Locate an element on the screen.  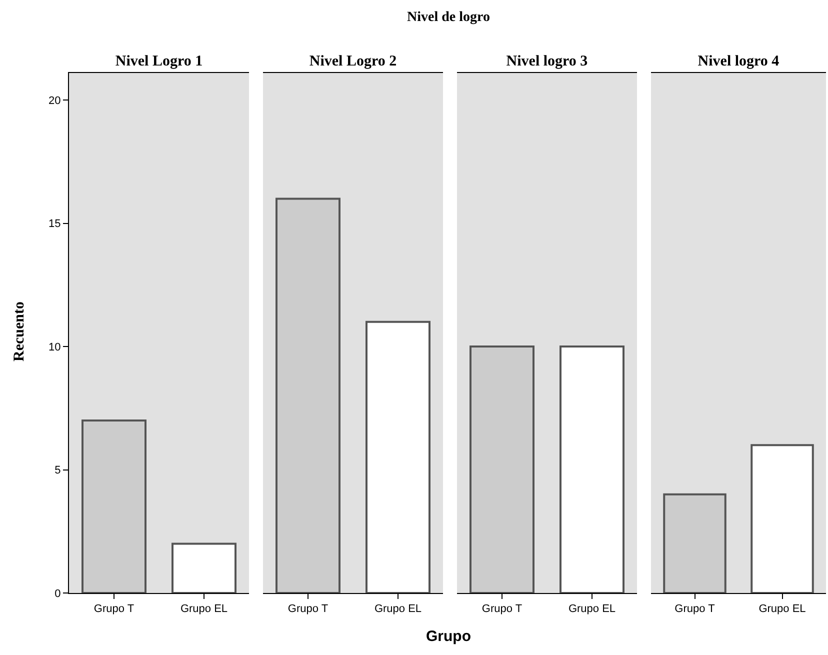
y-tick-label: 15 is located at coordinates (54, 224).